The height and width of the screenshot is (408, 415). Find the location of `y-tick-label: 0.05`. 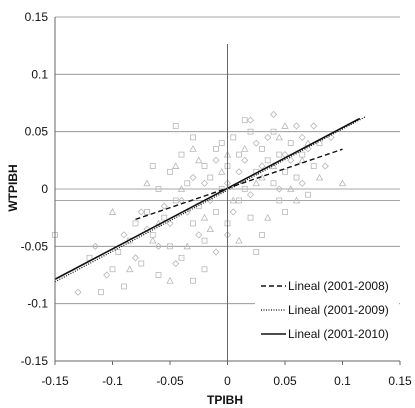

y-tick-label: 0.05 is located at coordinates (37, 132).